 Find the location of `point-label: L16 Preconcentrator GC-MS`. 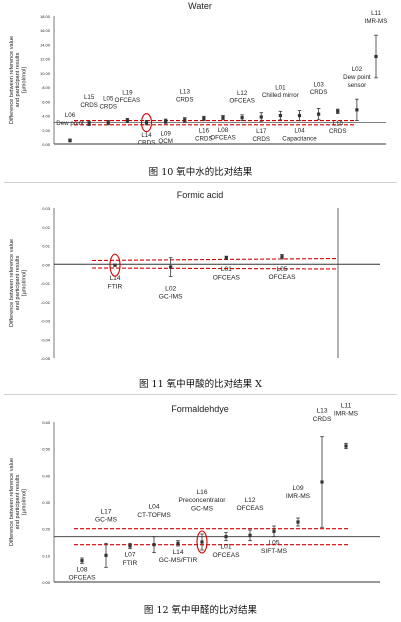

point-label: L16 Preconcentrator GC-MS is located at coordinates (203, 500).